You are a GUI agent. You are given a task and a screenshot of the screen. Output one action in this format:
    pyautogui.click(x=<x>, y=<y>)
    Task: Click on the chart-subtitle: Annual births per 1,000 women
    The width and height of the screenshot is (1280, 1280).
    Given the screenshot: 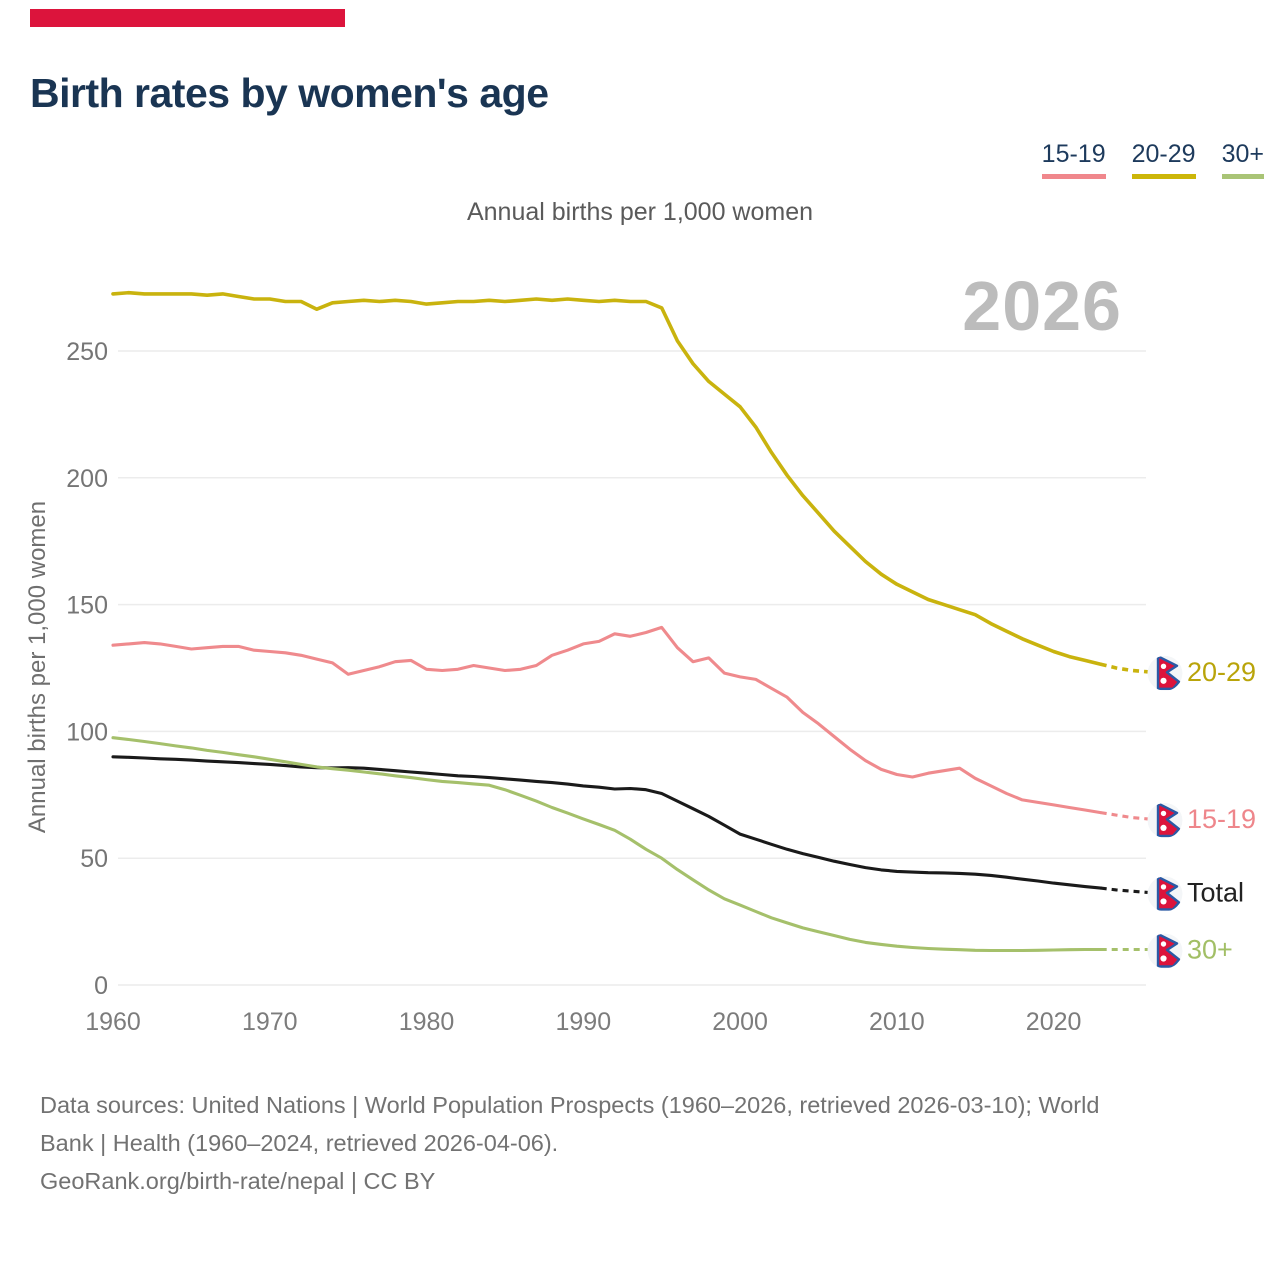 What is the action you would take?
    pyautogui.click(x=640, y=212)
    